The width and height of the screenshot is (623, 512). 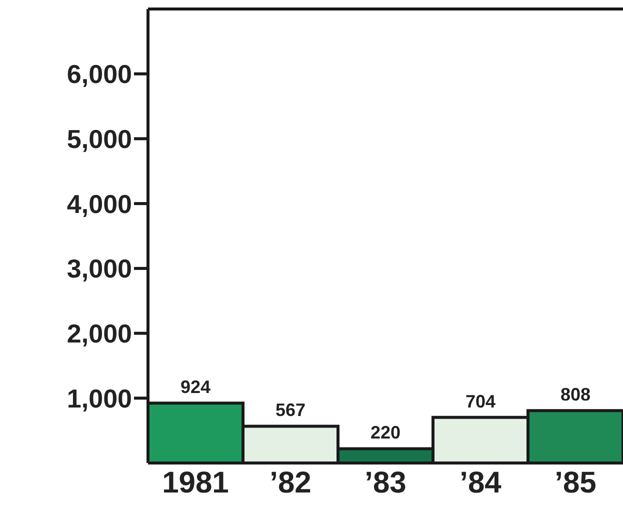 I want to click on y-tick-label: 1,000, so click(x=99, y=398).